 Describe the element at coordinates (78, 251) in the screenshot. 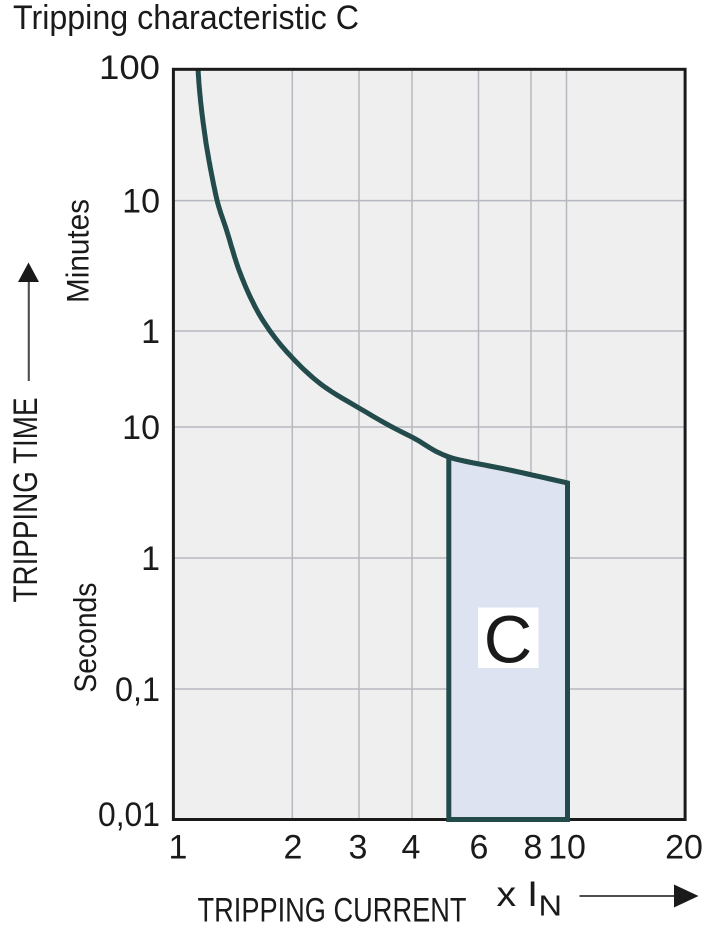

I see `svg-text: Minutes` at that location.